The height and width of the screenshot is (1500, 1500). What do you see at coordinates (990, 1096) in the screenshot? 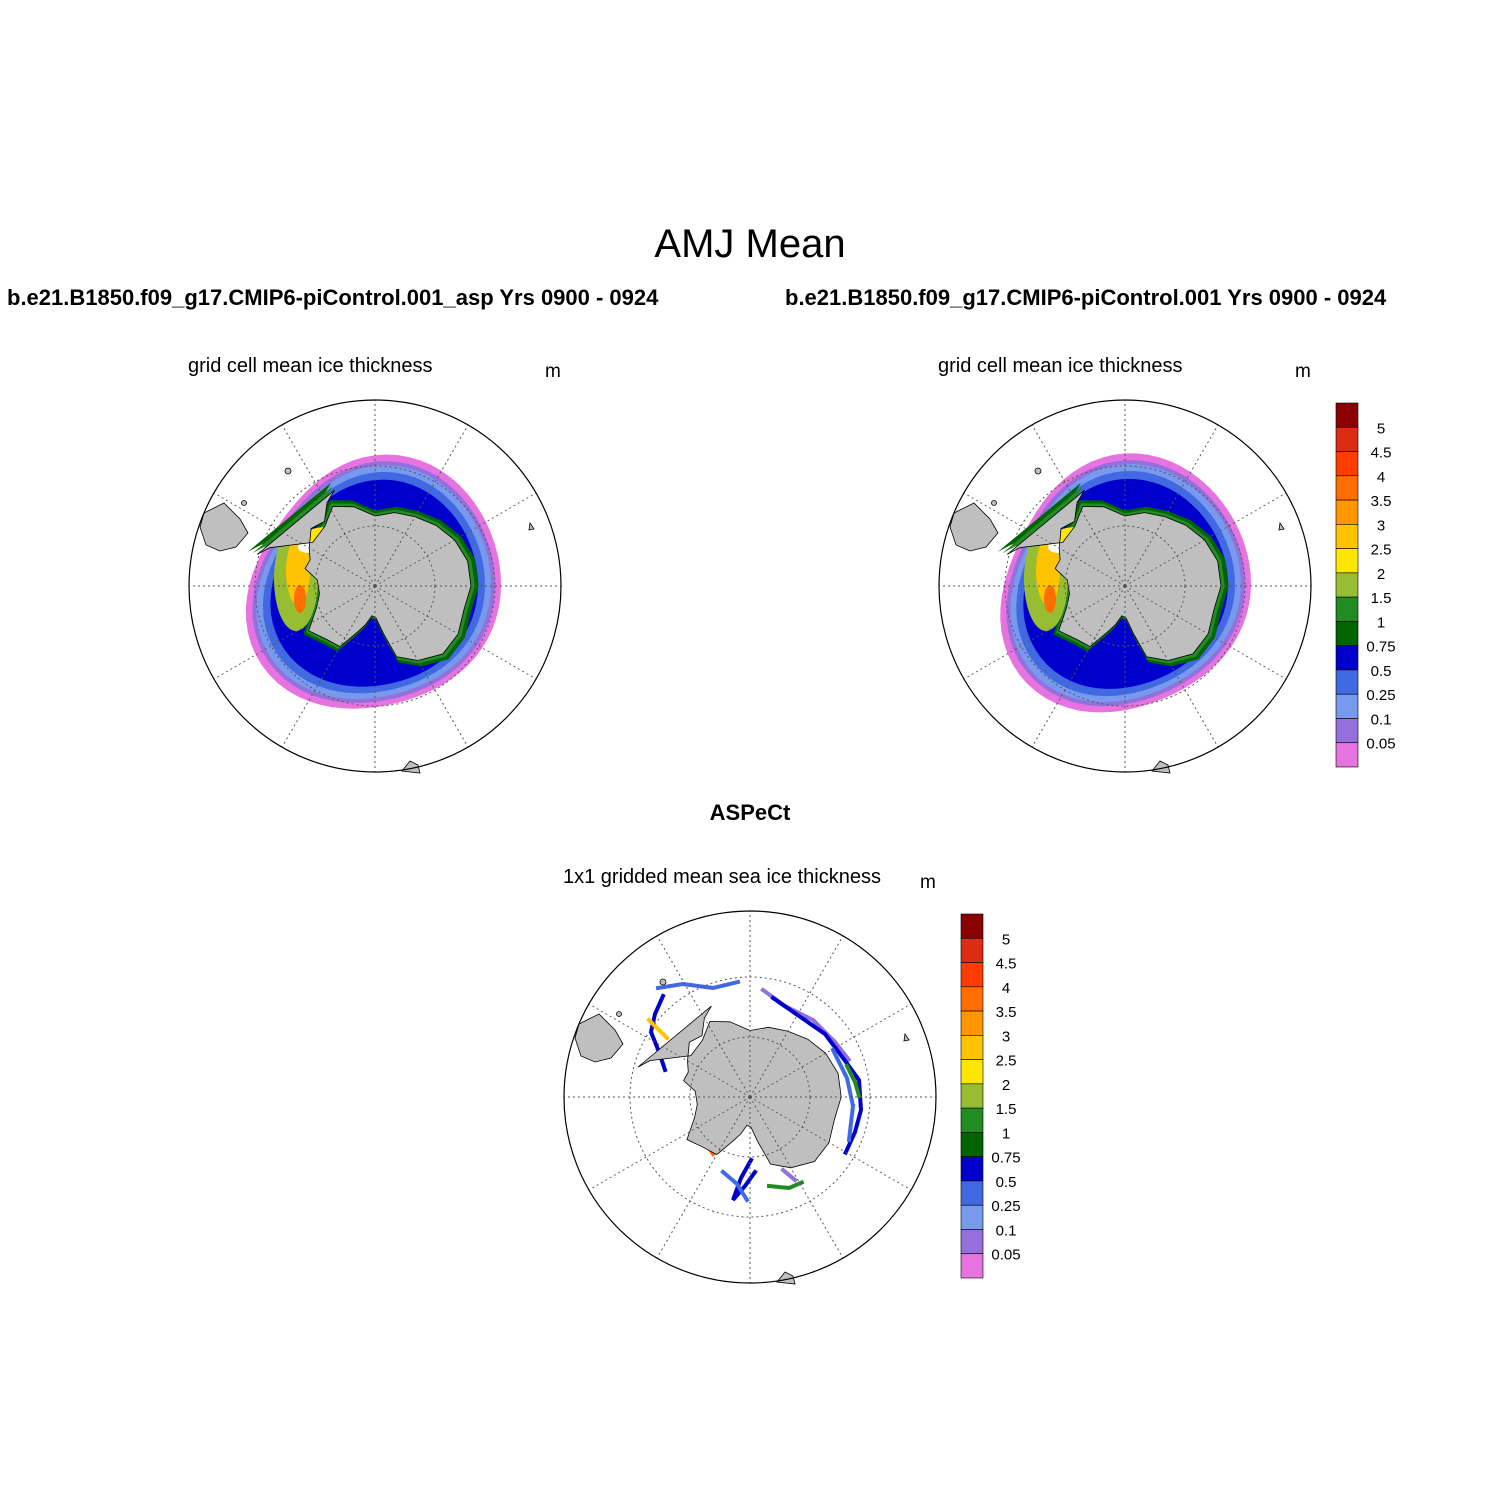
I see `observation-colorbar: 5 4.5 4 3.5 3 2.5 2 1.5 1 0.75 0.5 0.25 0.1 0.05` at bounding box center [990, 1096].